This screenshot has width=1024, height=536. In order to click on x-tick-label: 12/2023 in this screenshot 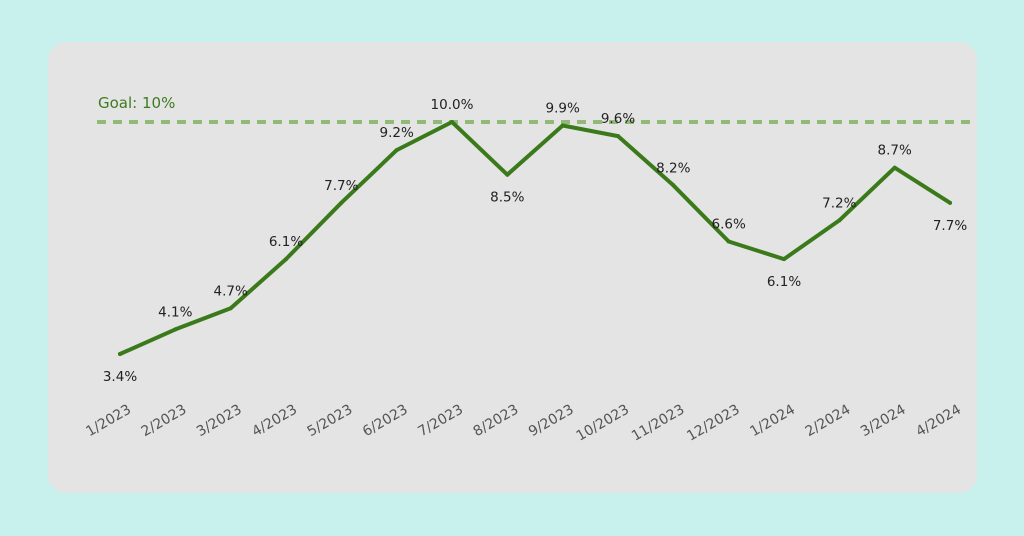, I will do `click(713, 423)`.